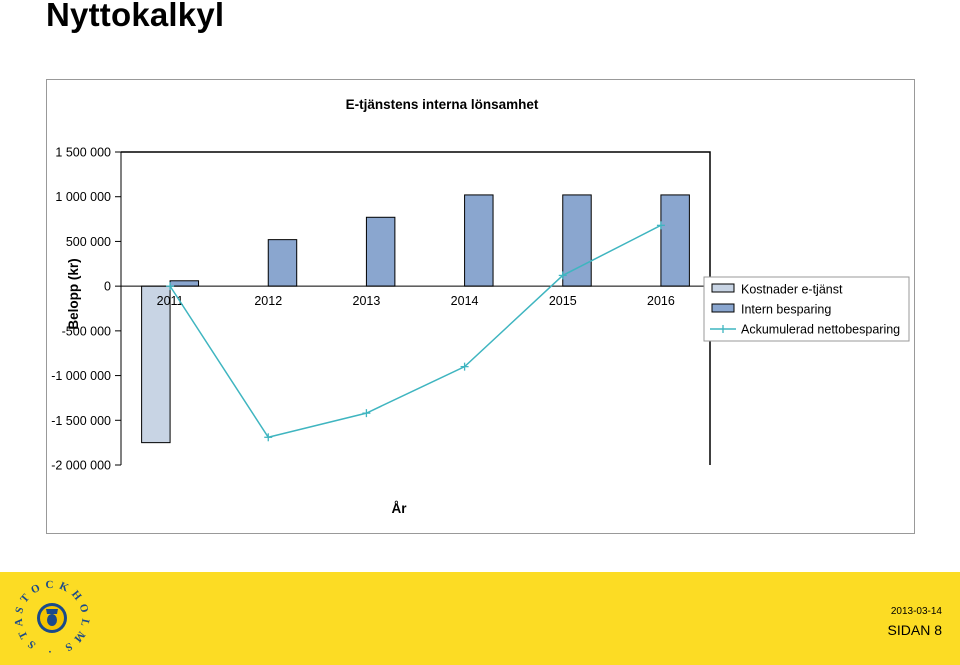 Image resolution: width=960 pixels, height=665 pixels. What do you see at coordinates (81, 421) in the screenshot?
I see `y-tick-label: -1 500 000` at bounding box center [81, 421].